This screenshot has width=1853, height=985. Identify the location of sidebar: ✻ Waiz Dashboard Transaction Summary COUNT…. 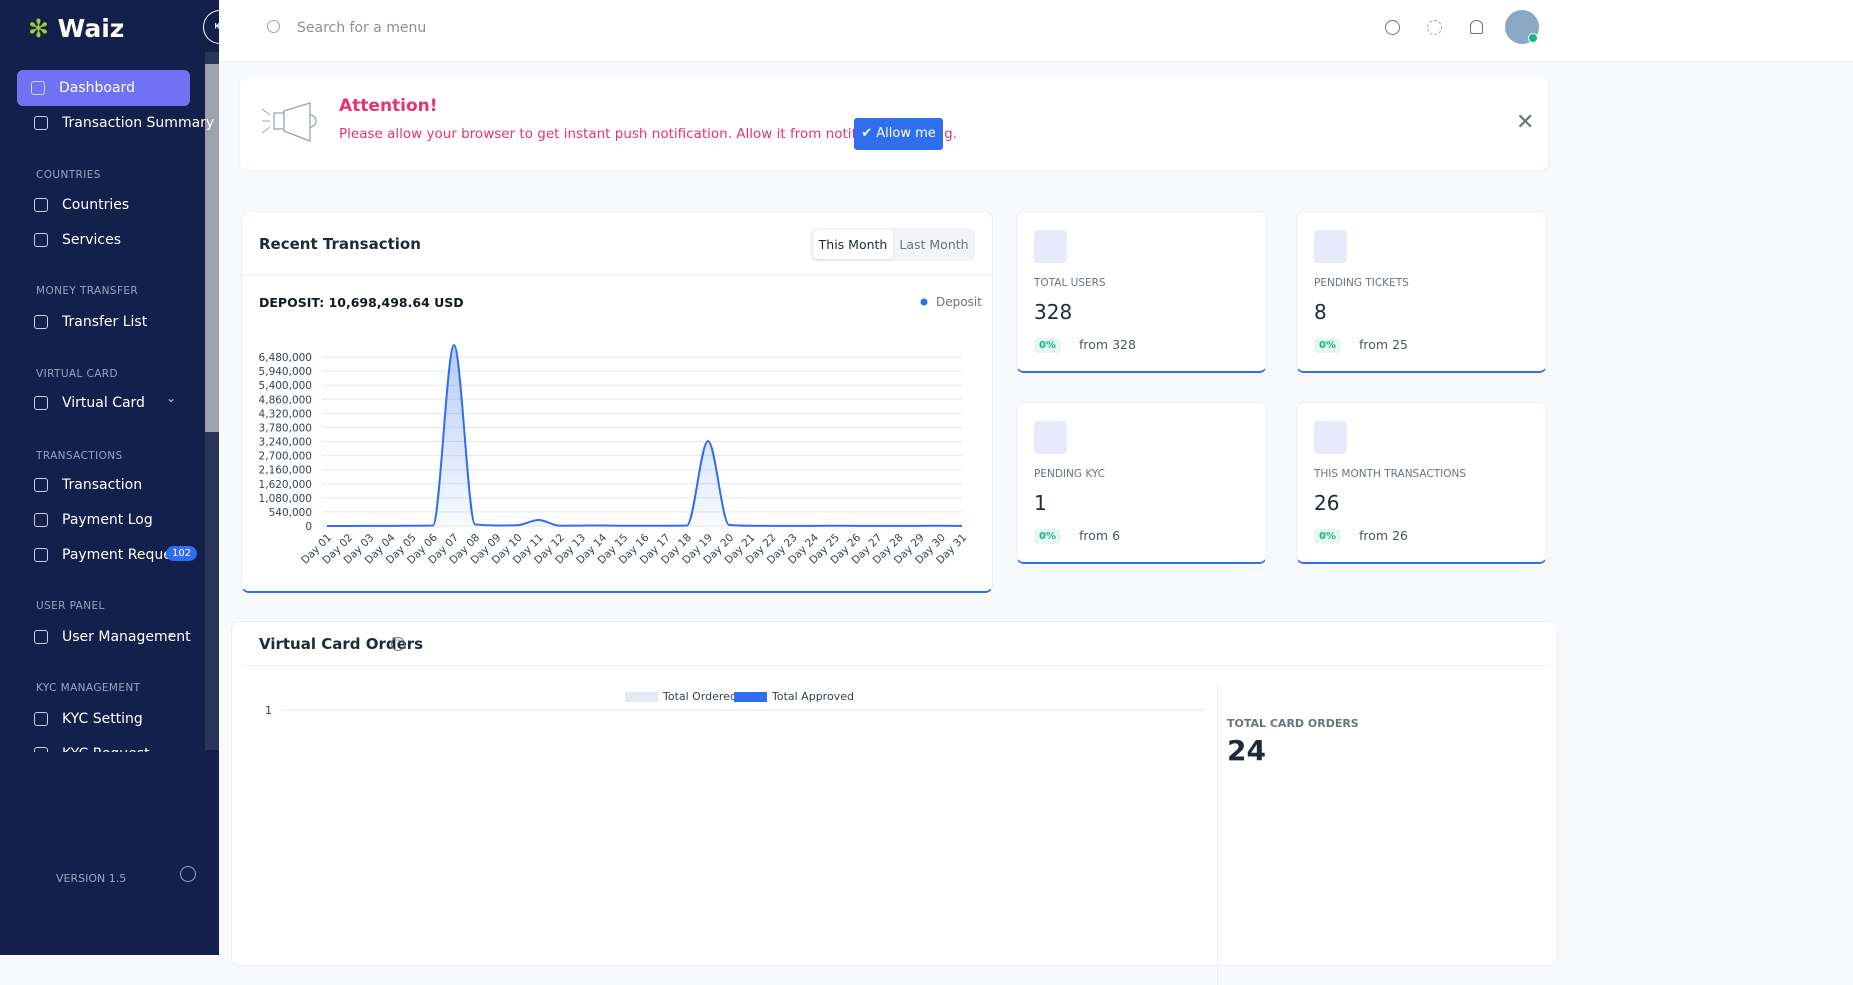
(109, 477).